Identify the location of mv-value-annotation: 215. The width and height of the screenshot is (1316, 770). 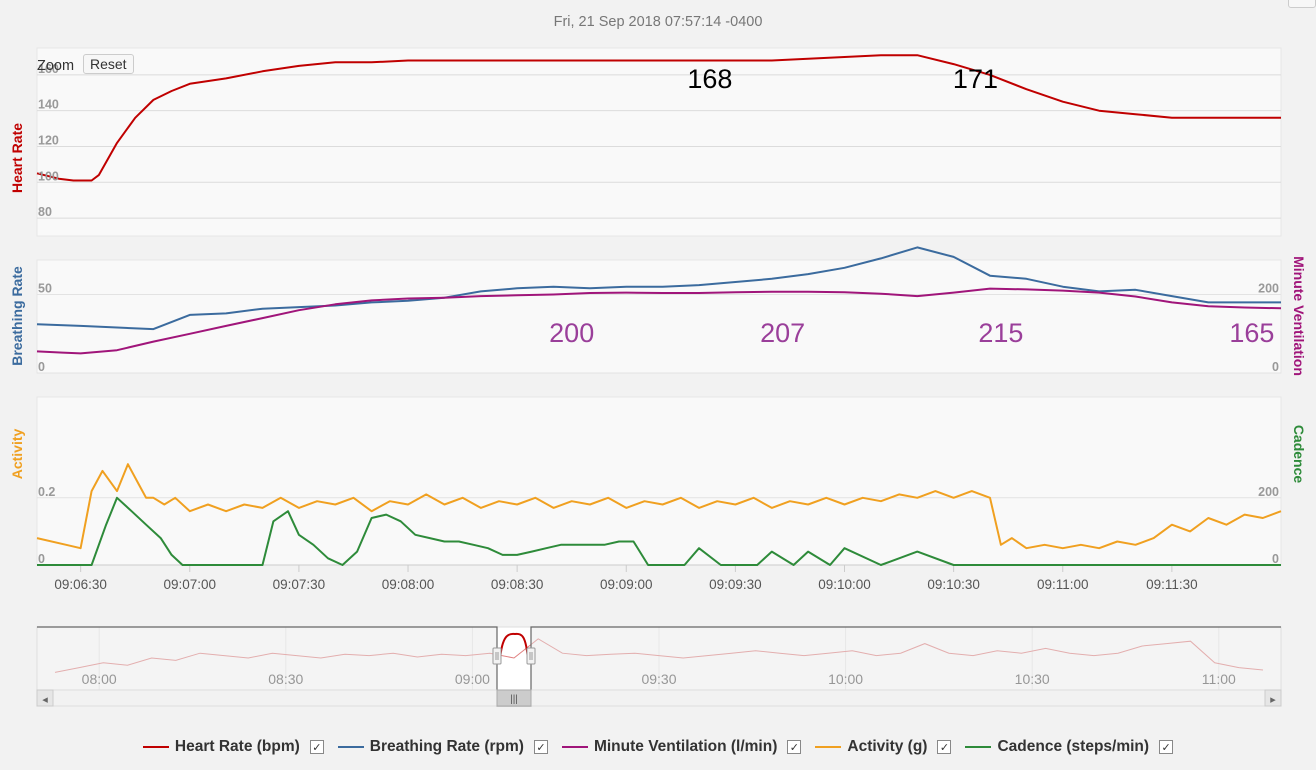
(1000, 333).